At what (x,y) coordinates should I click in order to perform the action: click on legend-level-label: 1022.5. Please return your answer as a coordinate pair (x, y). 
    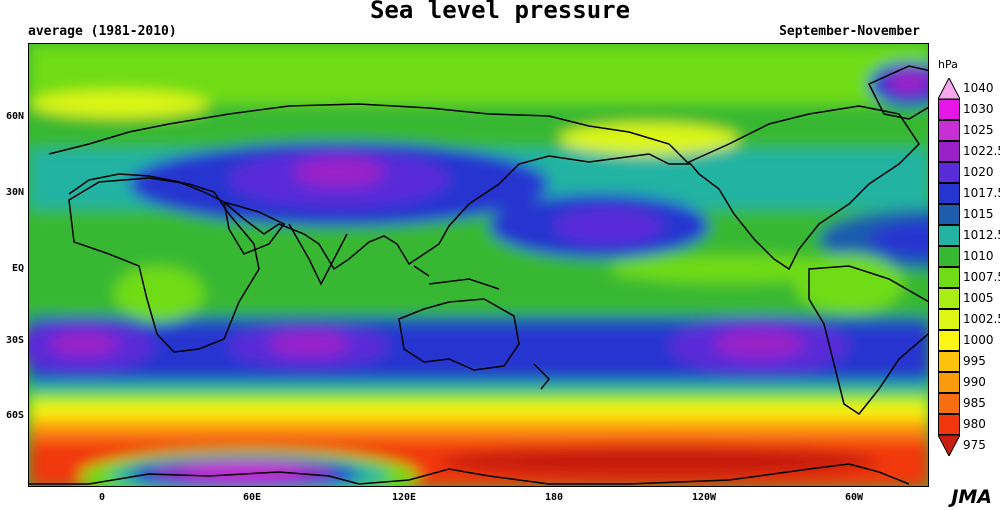
    Looking at the image, I should click on (981, 151).